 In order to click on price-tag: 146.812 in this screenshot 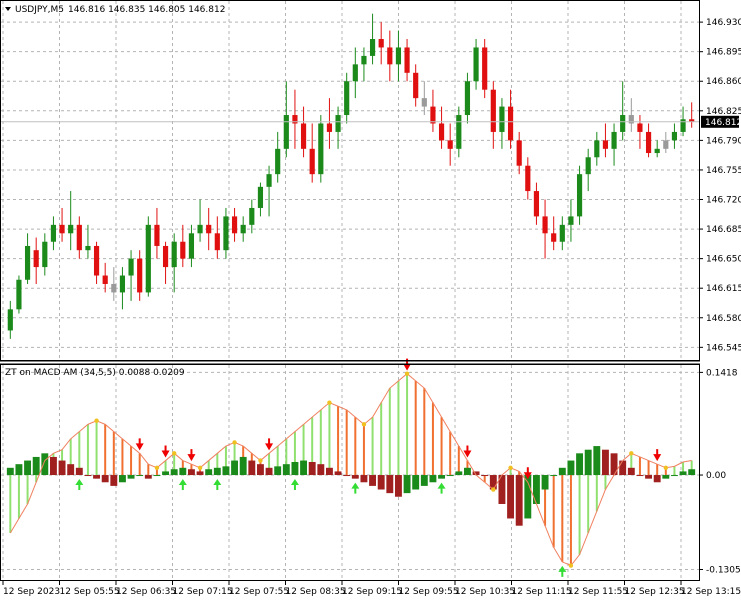, I will do `click(721, 121)`.